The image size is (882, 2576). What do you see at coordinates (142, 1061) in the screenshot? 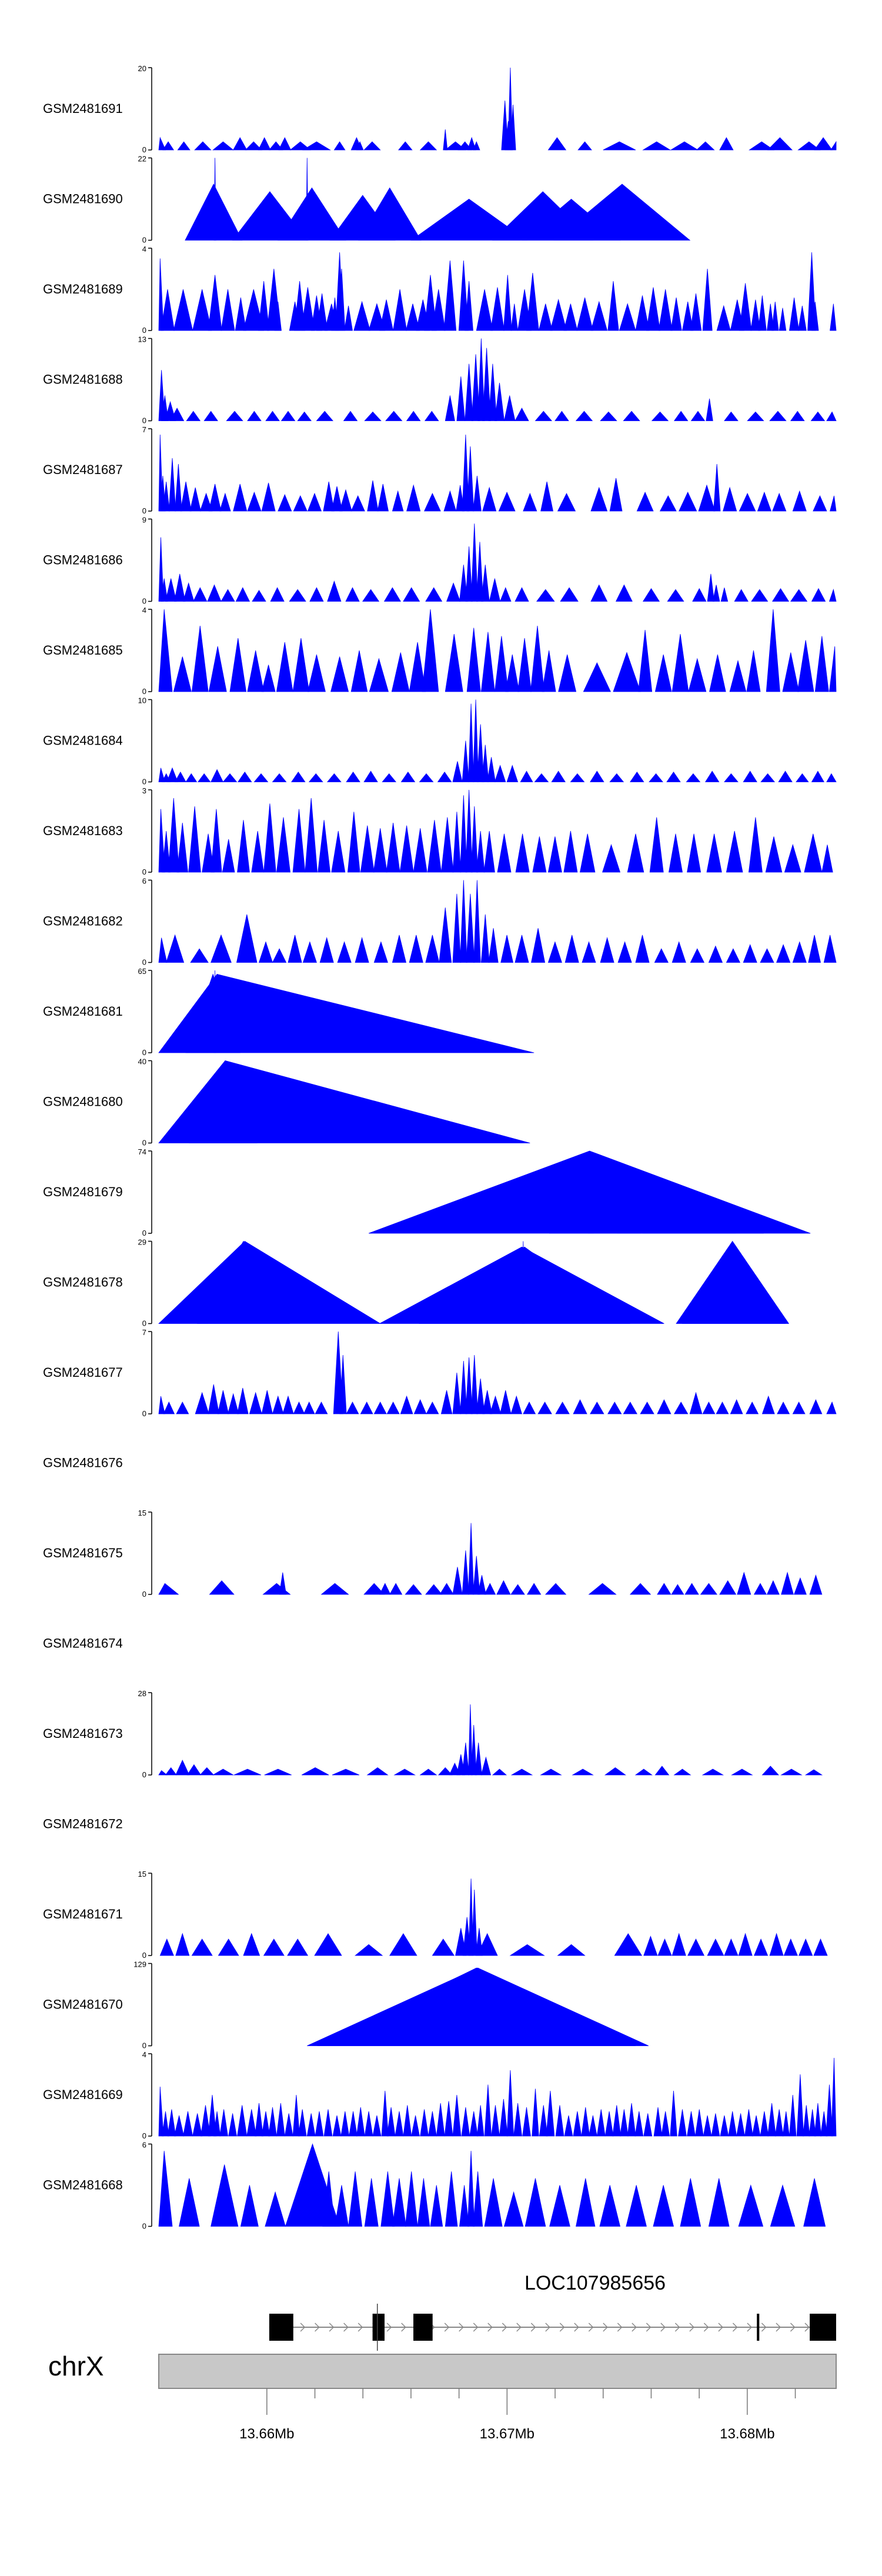
I see `y-axis-max-label: 40` at bounding box center [142, 1061].